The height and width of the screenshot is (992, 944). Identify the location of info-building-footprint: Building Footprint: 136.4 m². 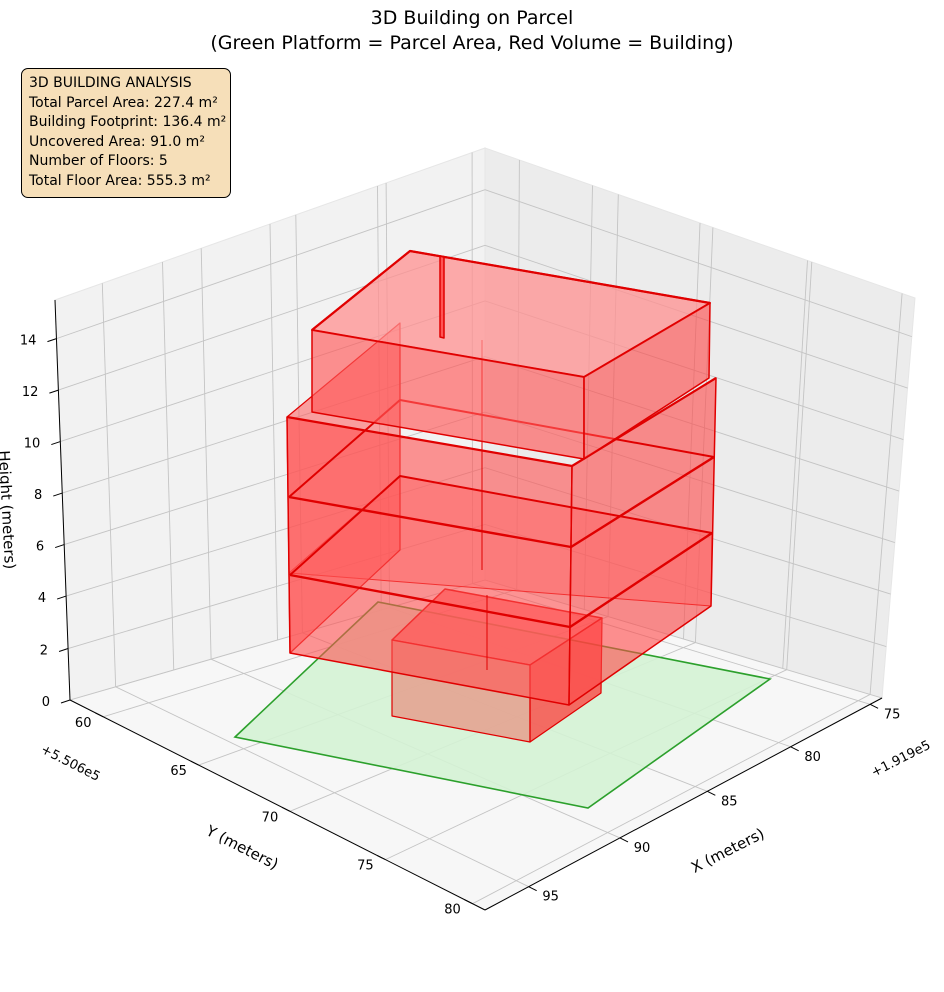
(128, 122).